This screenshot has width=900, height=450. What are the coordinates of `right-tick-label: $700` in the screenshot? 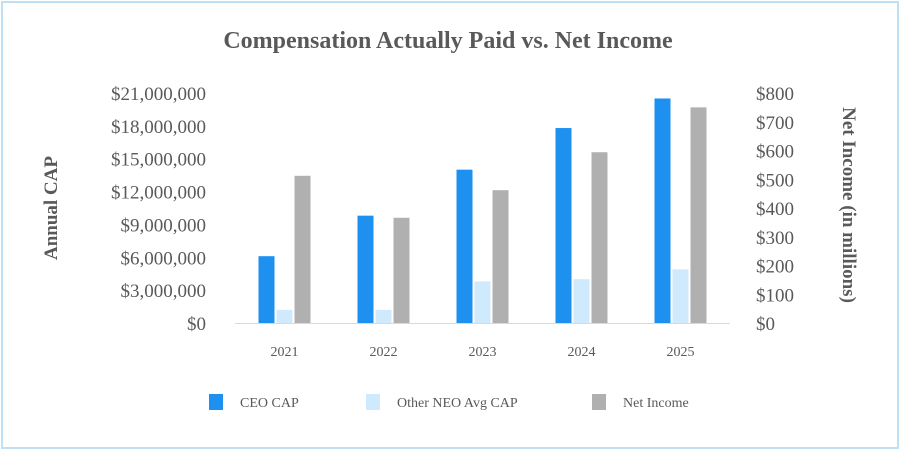 It's located at (775, 123).